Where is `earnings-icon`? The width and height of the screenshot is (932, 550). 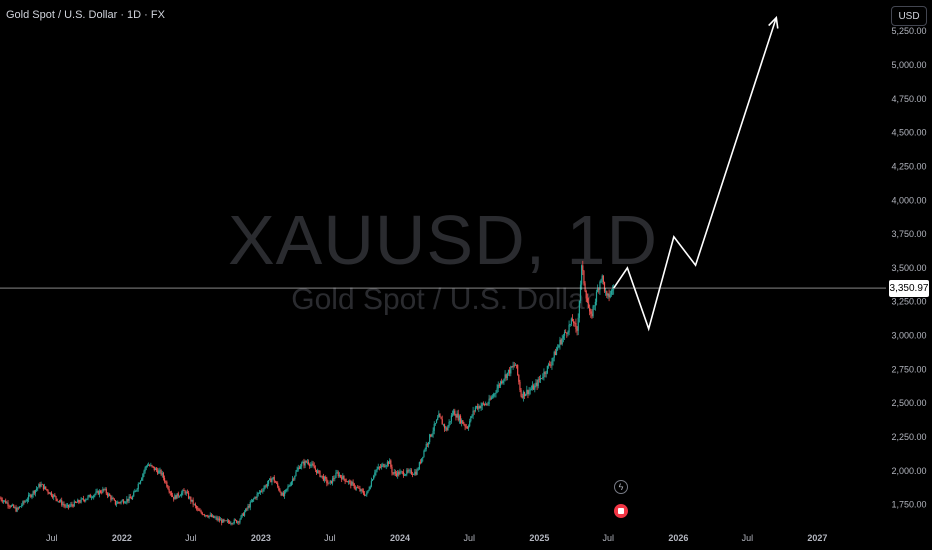
earnings-icon is located at coordinates (621, 511).